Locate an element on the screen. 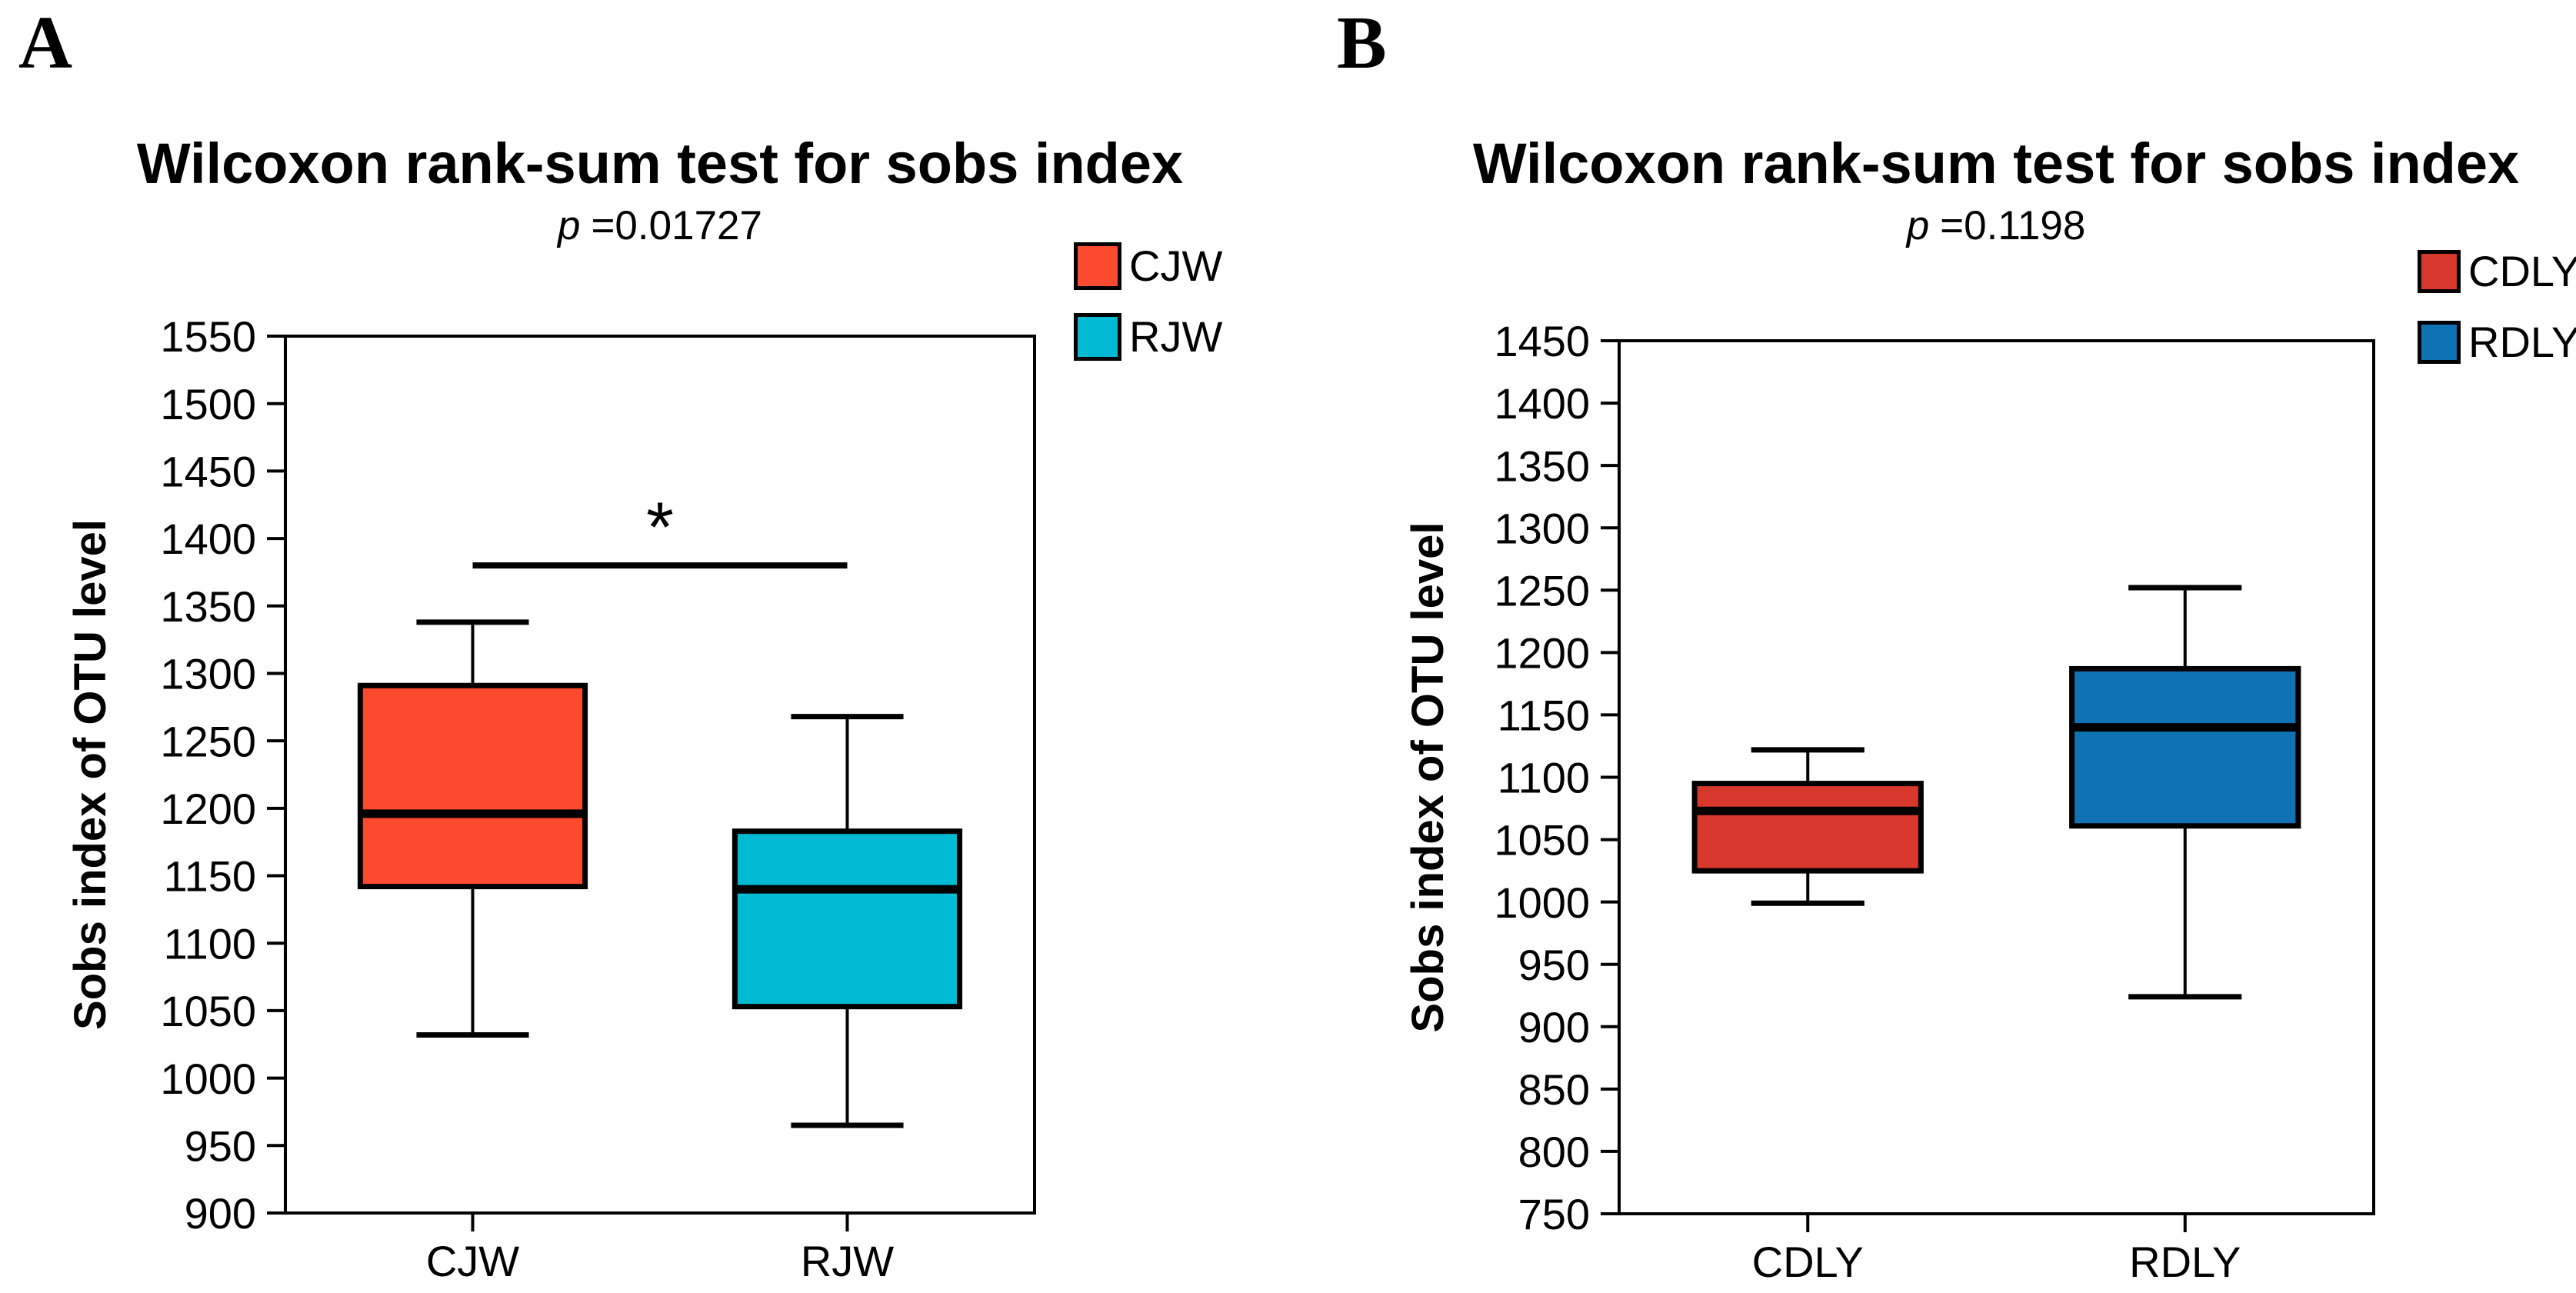 This screenshot has height=1293, width=2576. box-rdly is located at coordinates (2185, 747).